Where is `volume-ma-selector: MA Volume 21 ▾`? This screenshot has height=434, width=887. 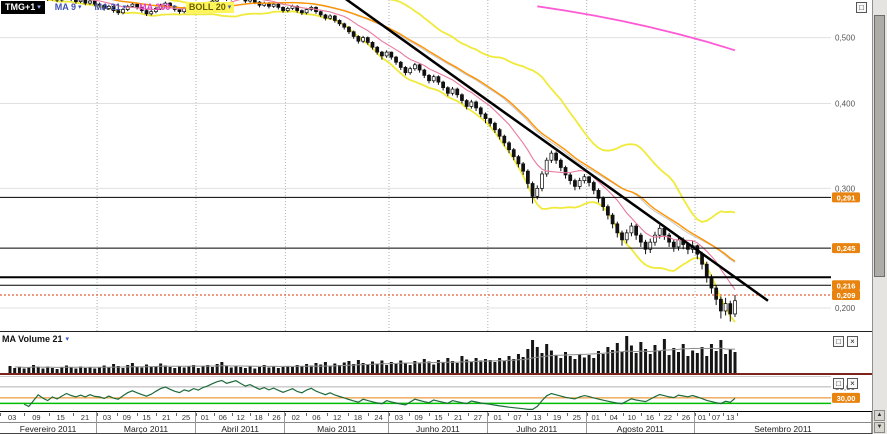 volume-ma-selector: MA Volume 21 ▾ is located at coordinates (35, 339).